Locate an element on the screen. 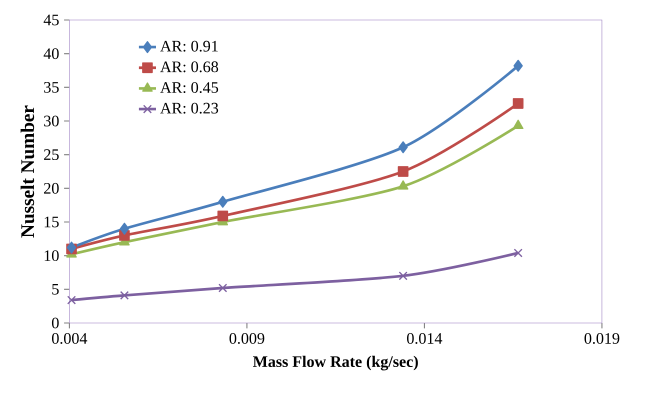 The height and width of the screenshot is (403, 670). y-tick-label: 20 is located at coordinates (51, 188).